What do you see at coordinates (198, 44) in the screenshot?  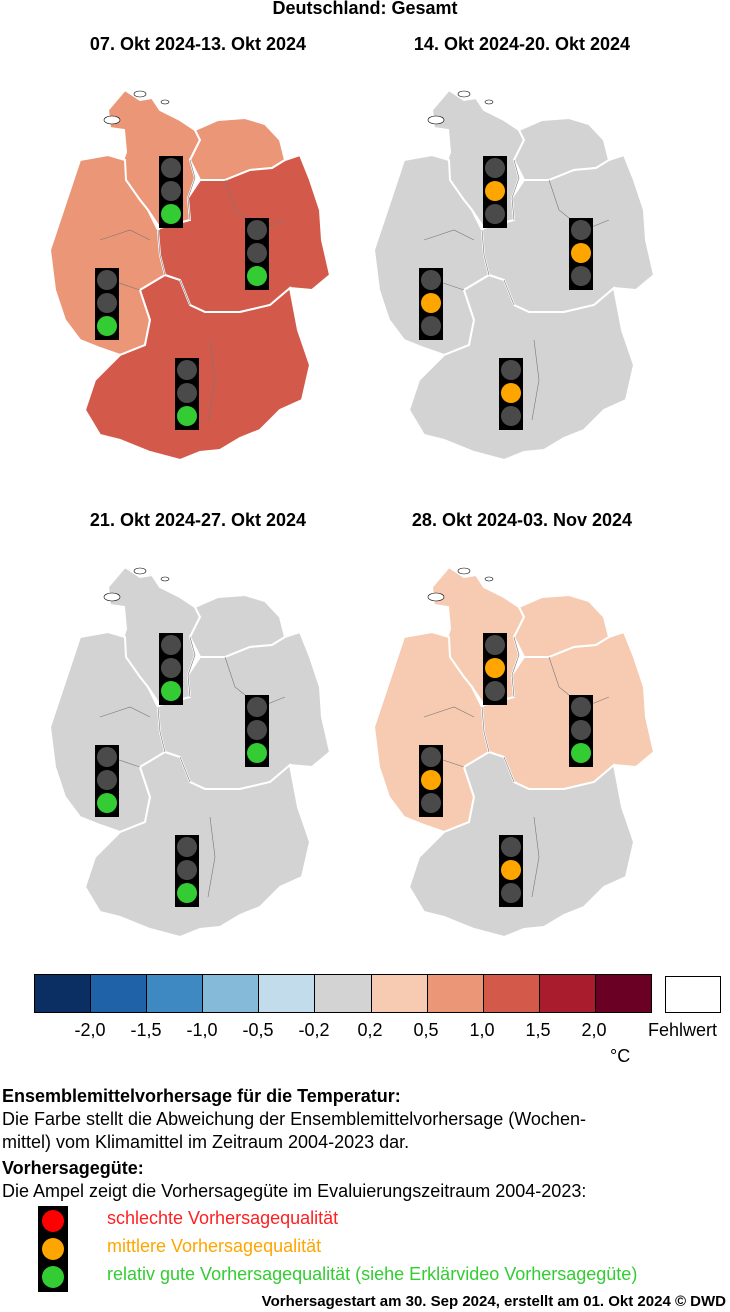 I see `panel-title-1: 07. Okt 2024-13. Okt 2024` at bounding box center [198, 44].